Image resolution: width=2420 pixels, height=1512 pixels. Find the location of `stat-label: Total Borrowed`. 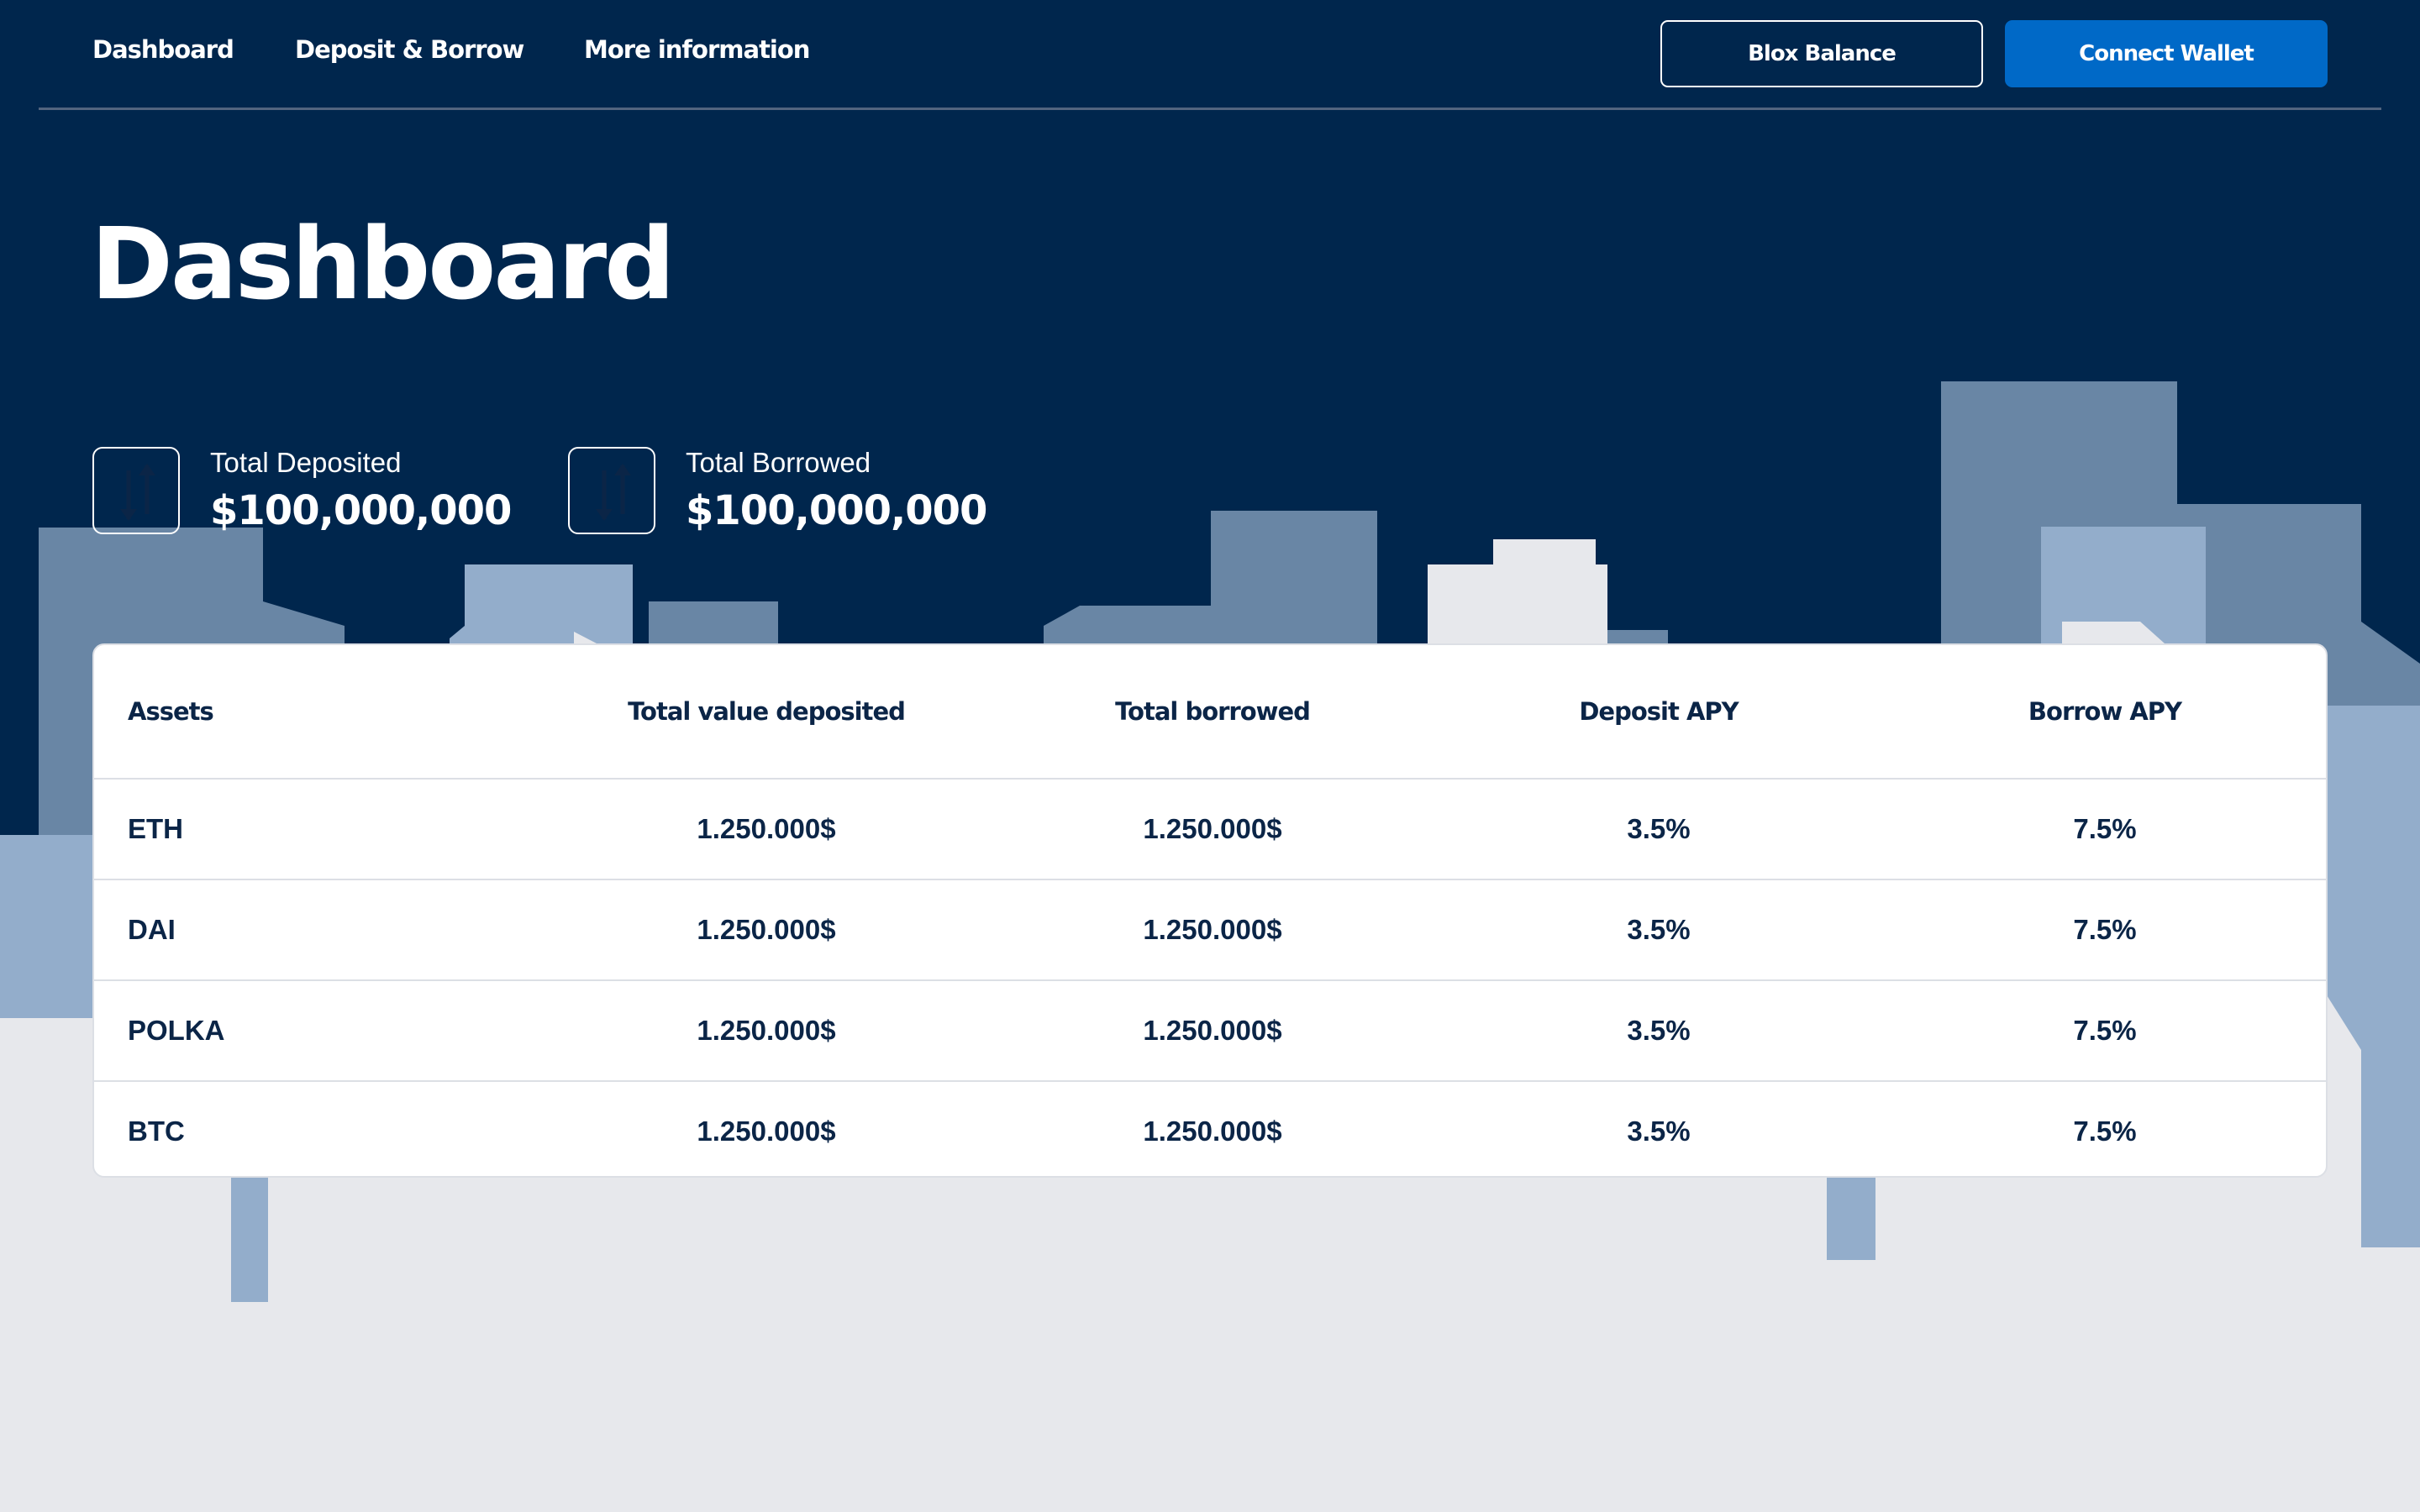

stat-label: Total Borrowed is located at coordinates (779, 462).